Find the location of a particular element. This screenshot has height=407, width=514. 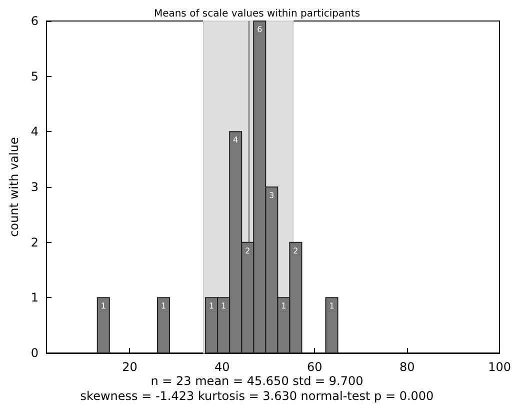

y-tick-label: 4 is located at coordinates (34, 131).